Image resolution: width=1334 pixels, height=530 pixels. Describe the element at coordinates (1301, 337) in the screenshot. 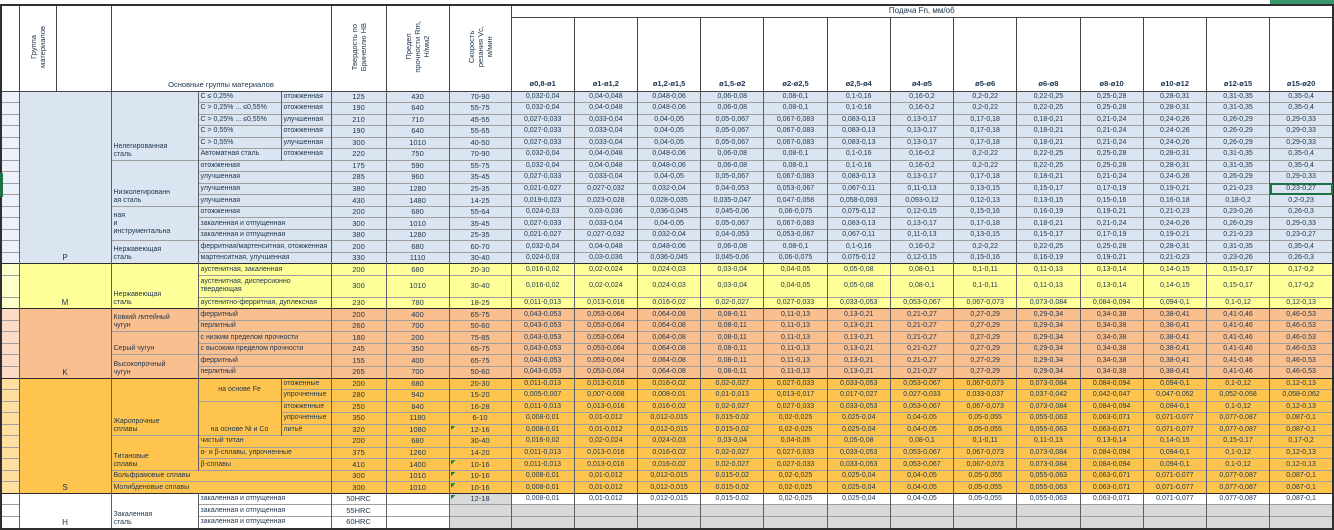

I see `feed-cell: 0,46-0,53` at that location.